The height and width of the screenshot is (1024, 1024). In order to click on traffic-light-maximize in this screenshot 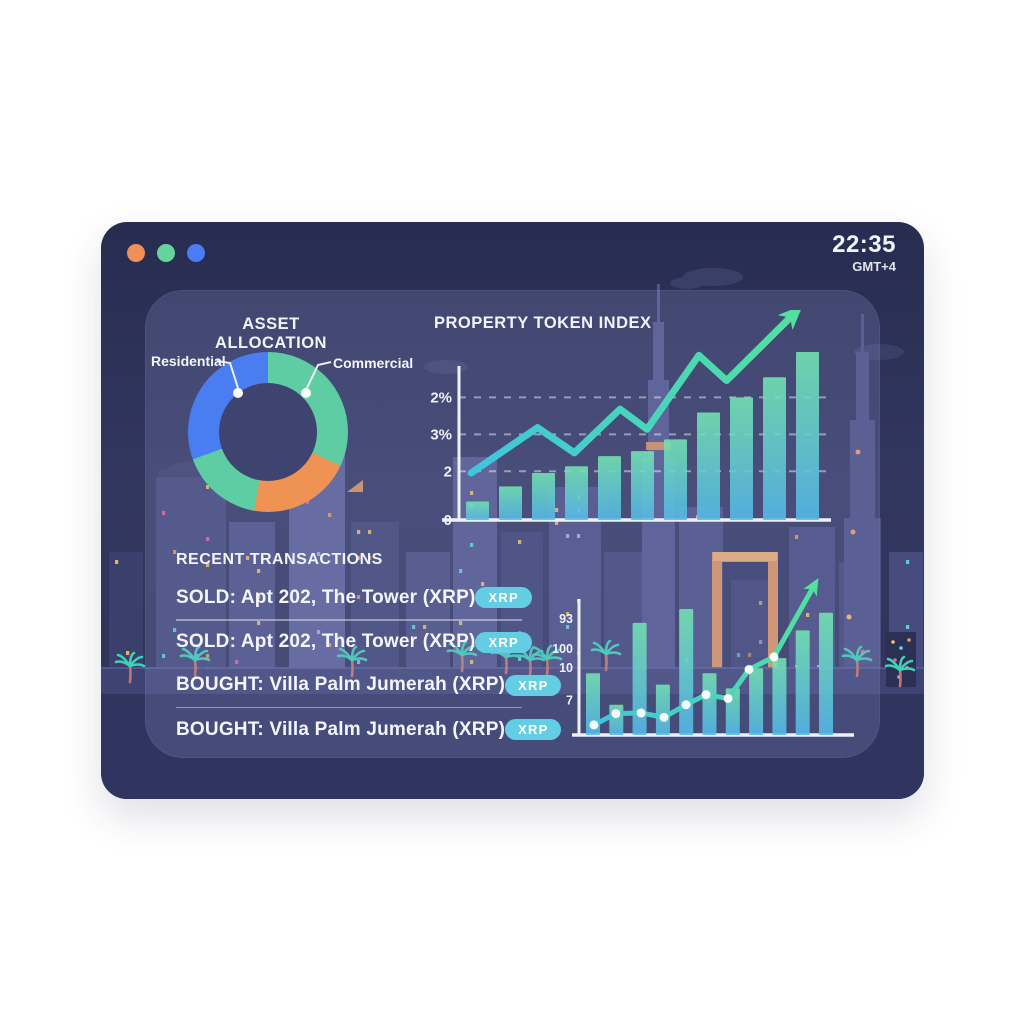, I will do `click(196, 253)`.